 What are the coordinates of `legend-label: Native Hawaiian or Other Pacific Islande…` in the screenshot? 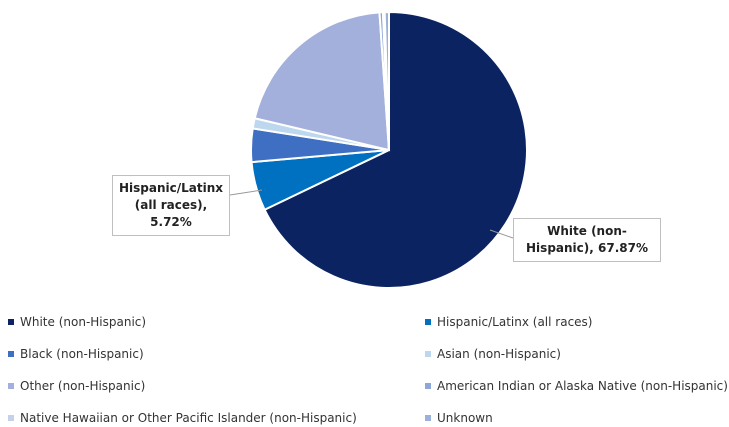 It's located at (188, 418).